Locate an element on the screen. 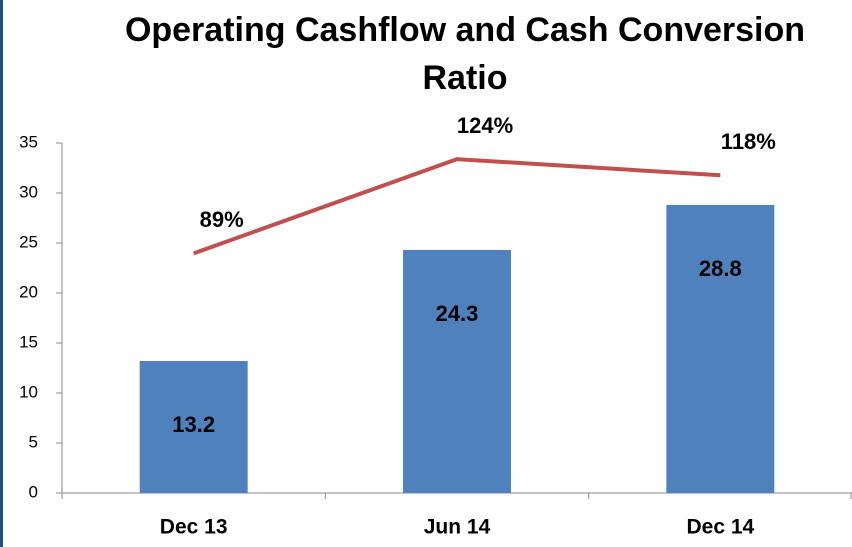 This screenshot has height=547, width=852. y-tick-label: 30 is located at coordinates (28, 191).